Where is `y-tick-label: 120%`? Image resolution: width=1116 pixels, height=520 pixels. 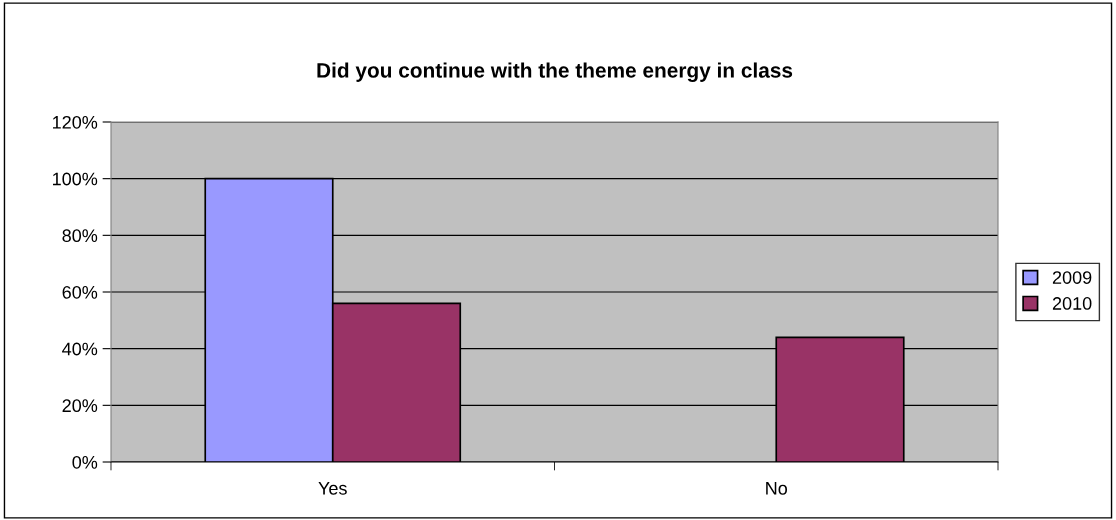 y-tick-label: 120% is located at coordinates (75, 122).